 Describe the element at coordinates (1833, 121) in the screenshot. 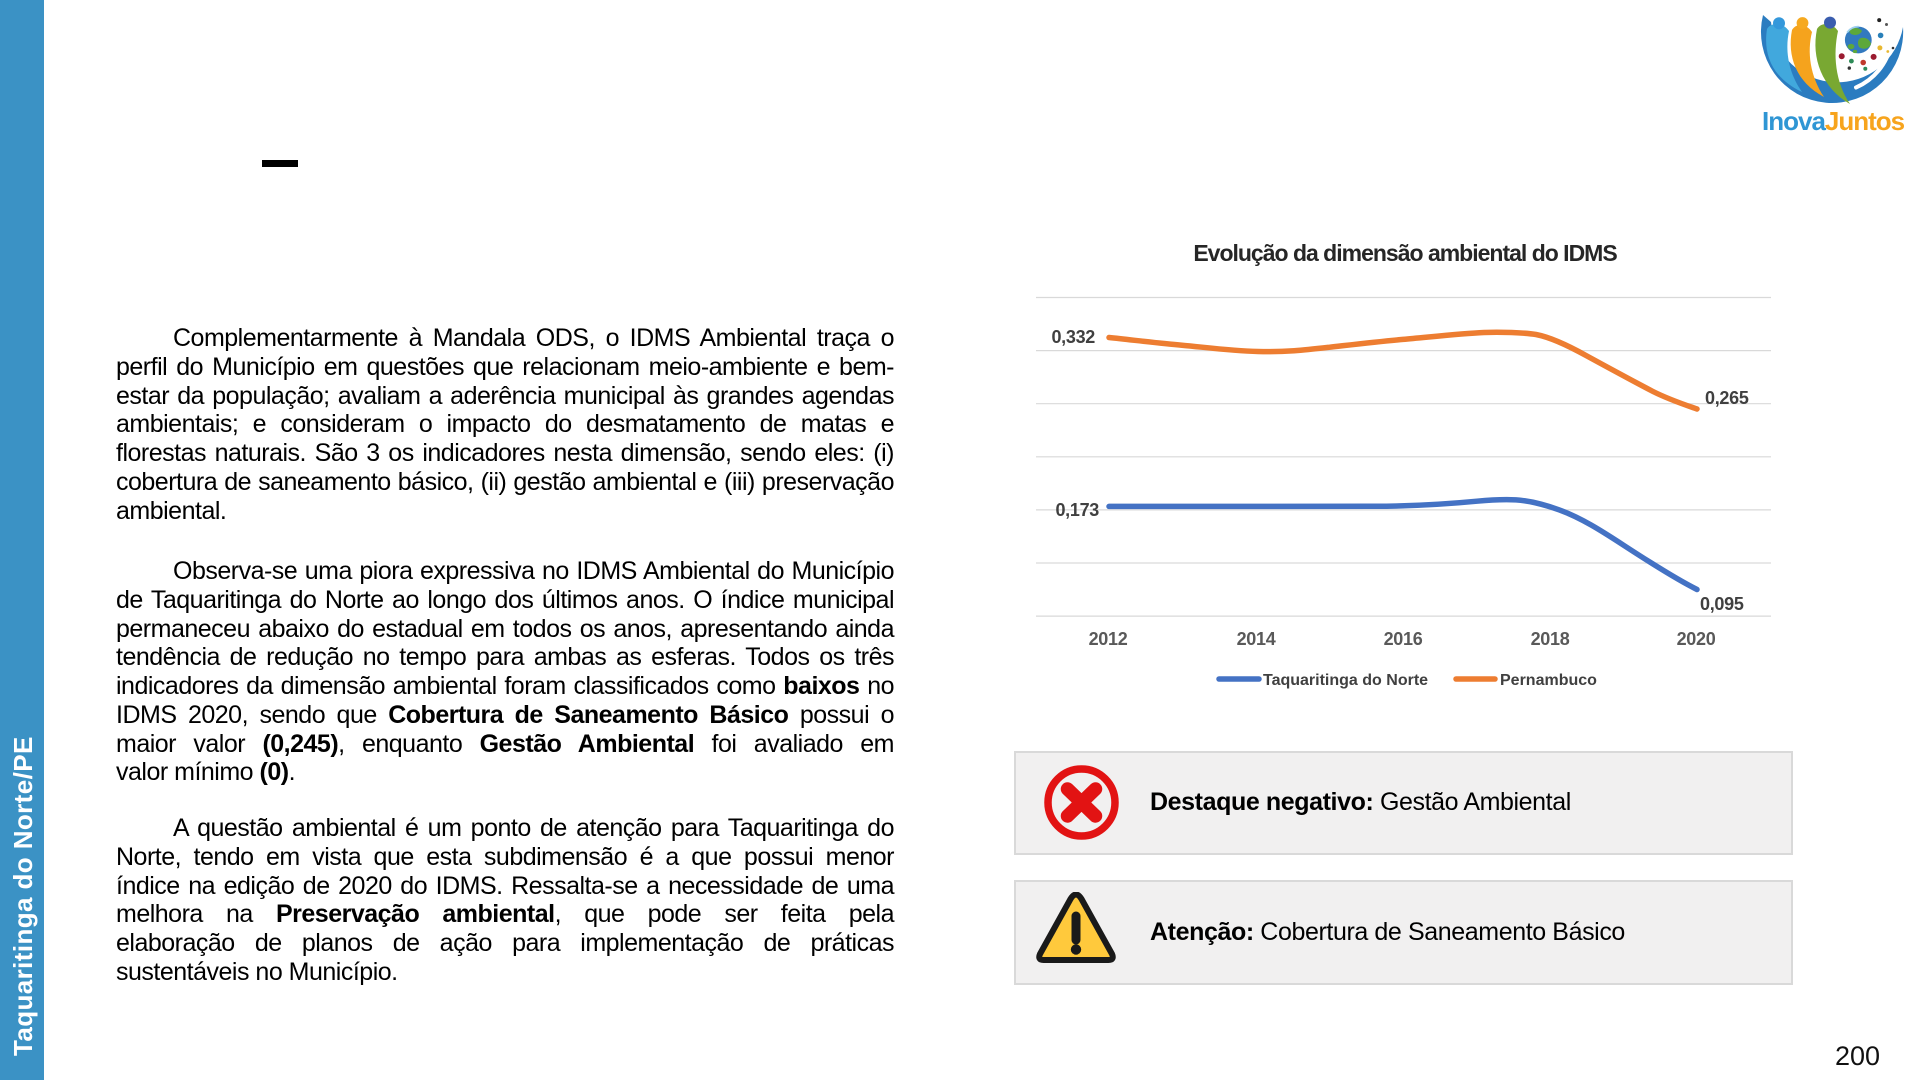

I see `svg-text: InovaJuntos` at that location.